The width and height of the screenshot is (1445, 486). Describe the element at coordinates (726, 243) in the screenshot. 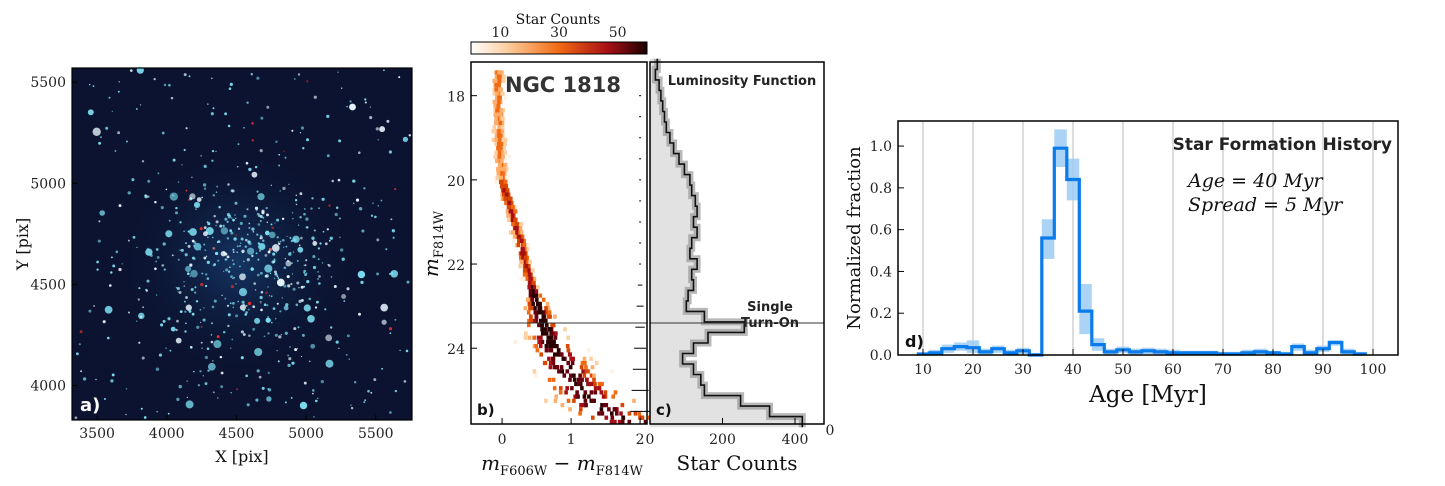

I see `luminosity-area` at that location.